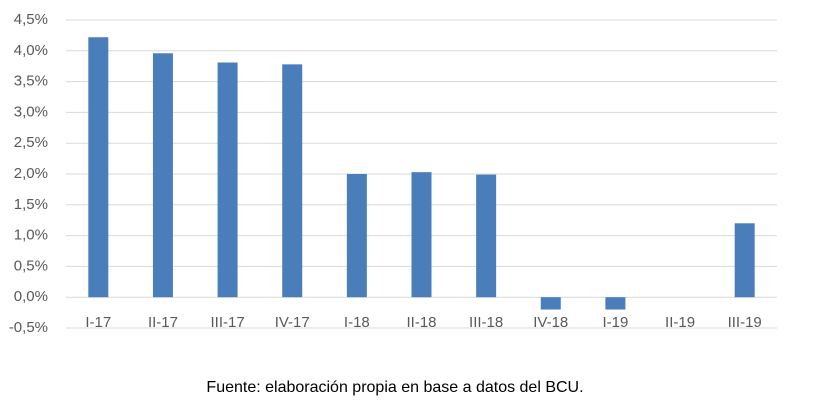 This screenshot has height=417, width=828. I want to click on x-tick-label: IV-18, so click(550, 322).